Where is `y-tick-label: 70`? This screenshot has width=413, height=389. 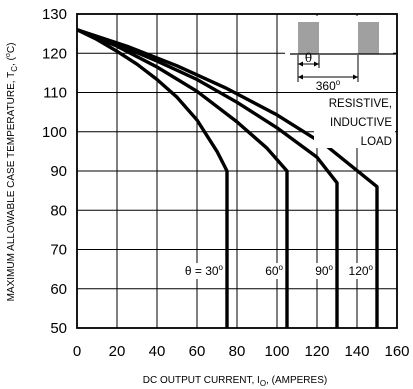 y-tick-label: 70 is located at coordinates (58, 250).